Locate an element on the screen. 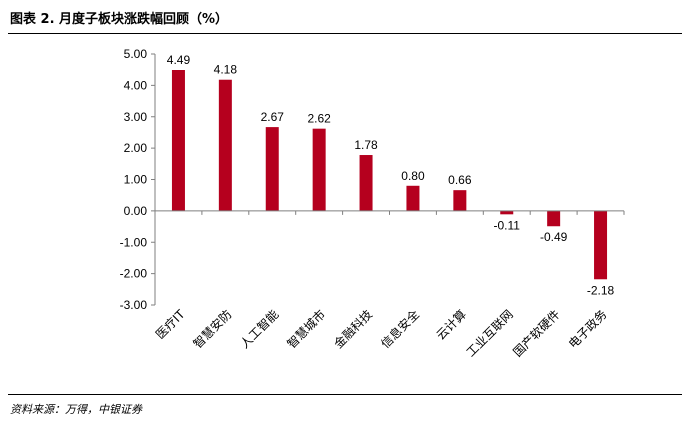 Image resolution: width=690 pixels, height=423 pixels. category-label: 人工智能 is located at coordinates (259, 329).